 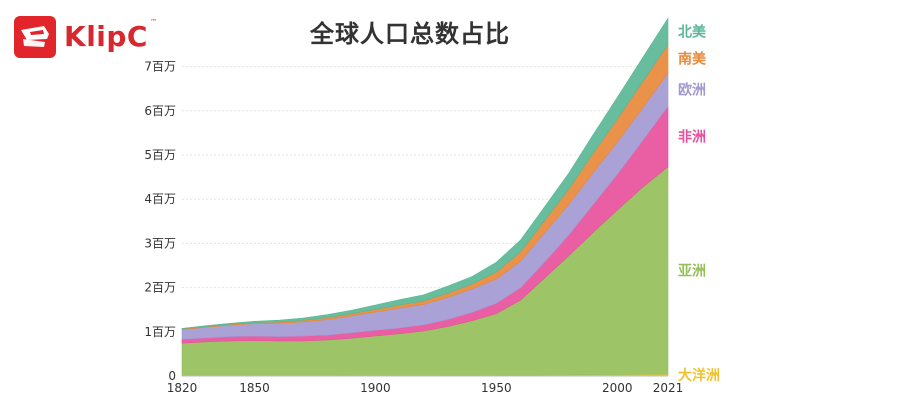 I want to click on series-label: 亚洲, so click(x=692, y=271).